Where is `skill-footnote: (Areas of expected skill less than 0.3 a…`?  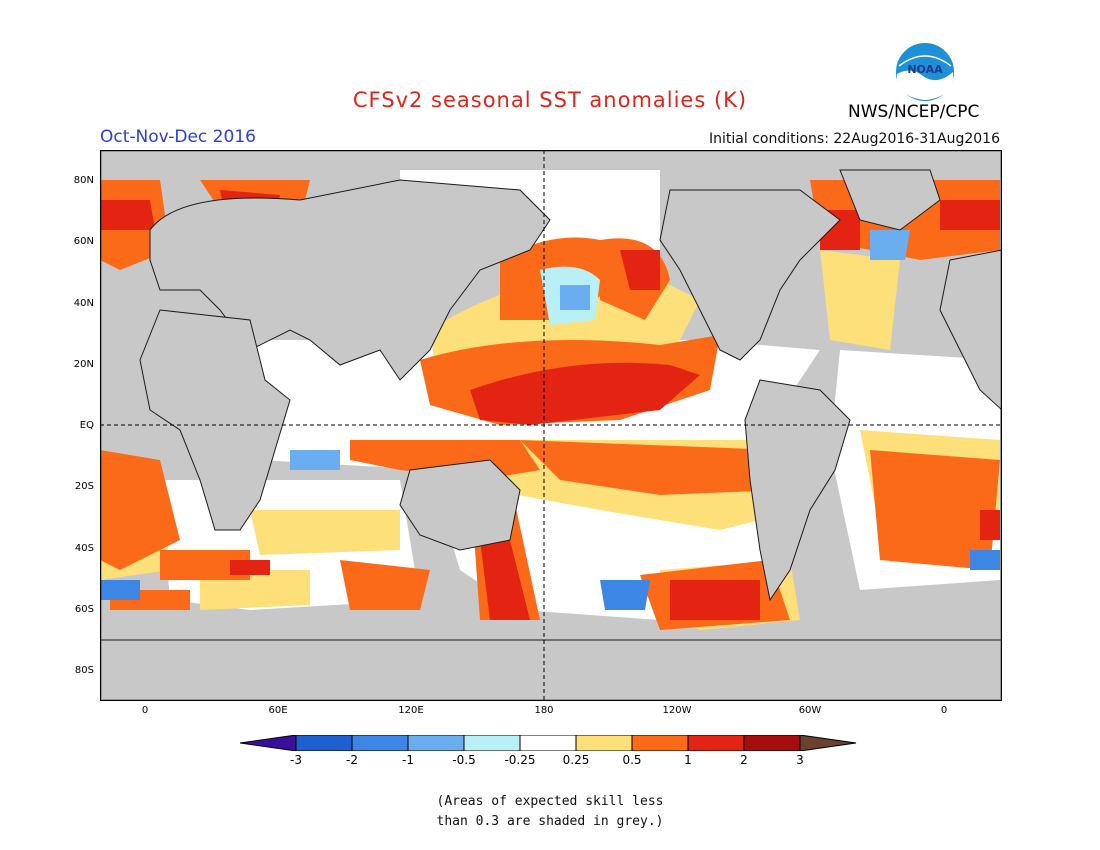
skill-footnote: (Areas of expected skill less than 0.3 a… is located at coordinates (550, 812).